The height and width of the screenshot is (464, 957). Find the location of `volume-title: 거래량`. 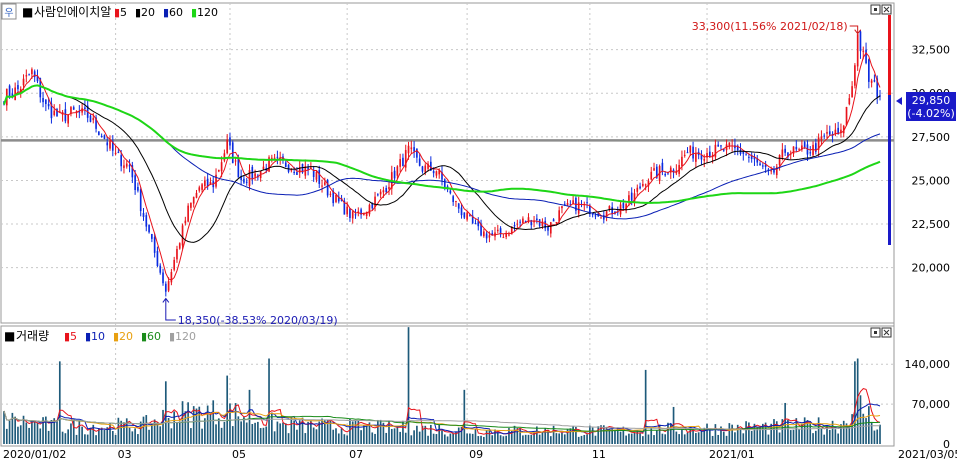

volume-title: 거래량 is located at coordinates (32, 336).